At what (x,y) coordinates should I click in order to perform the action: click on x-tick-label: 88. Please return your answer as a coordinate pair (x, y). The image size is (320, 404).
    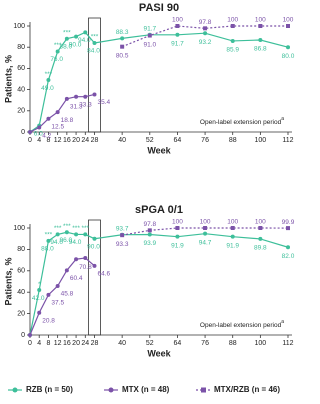
    Looking at the image, I should click on (233, 140).